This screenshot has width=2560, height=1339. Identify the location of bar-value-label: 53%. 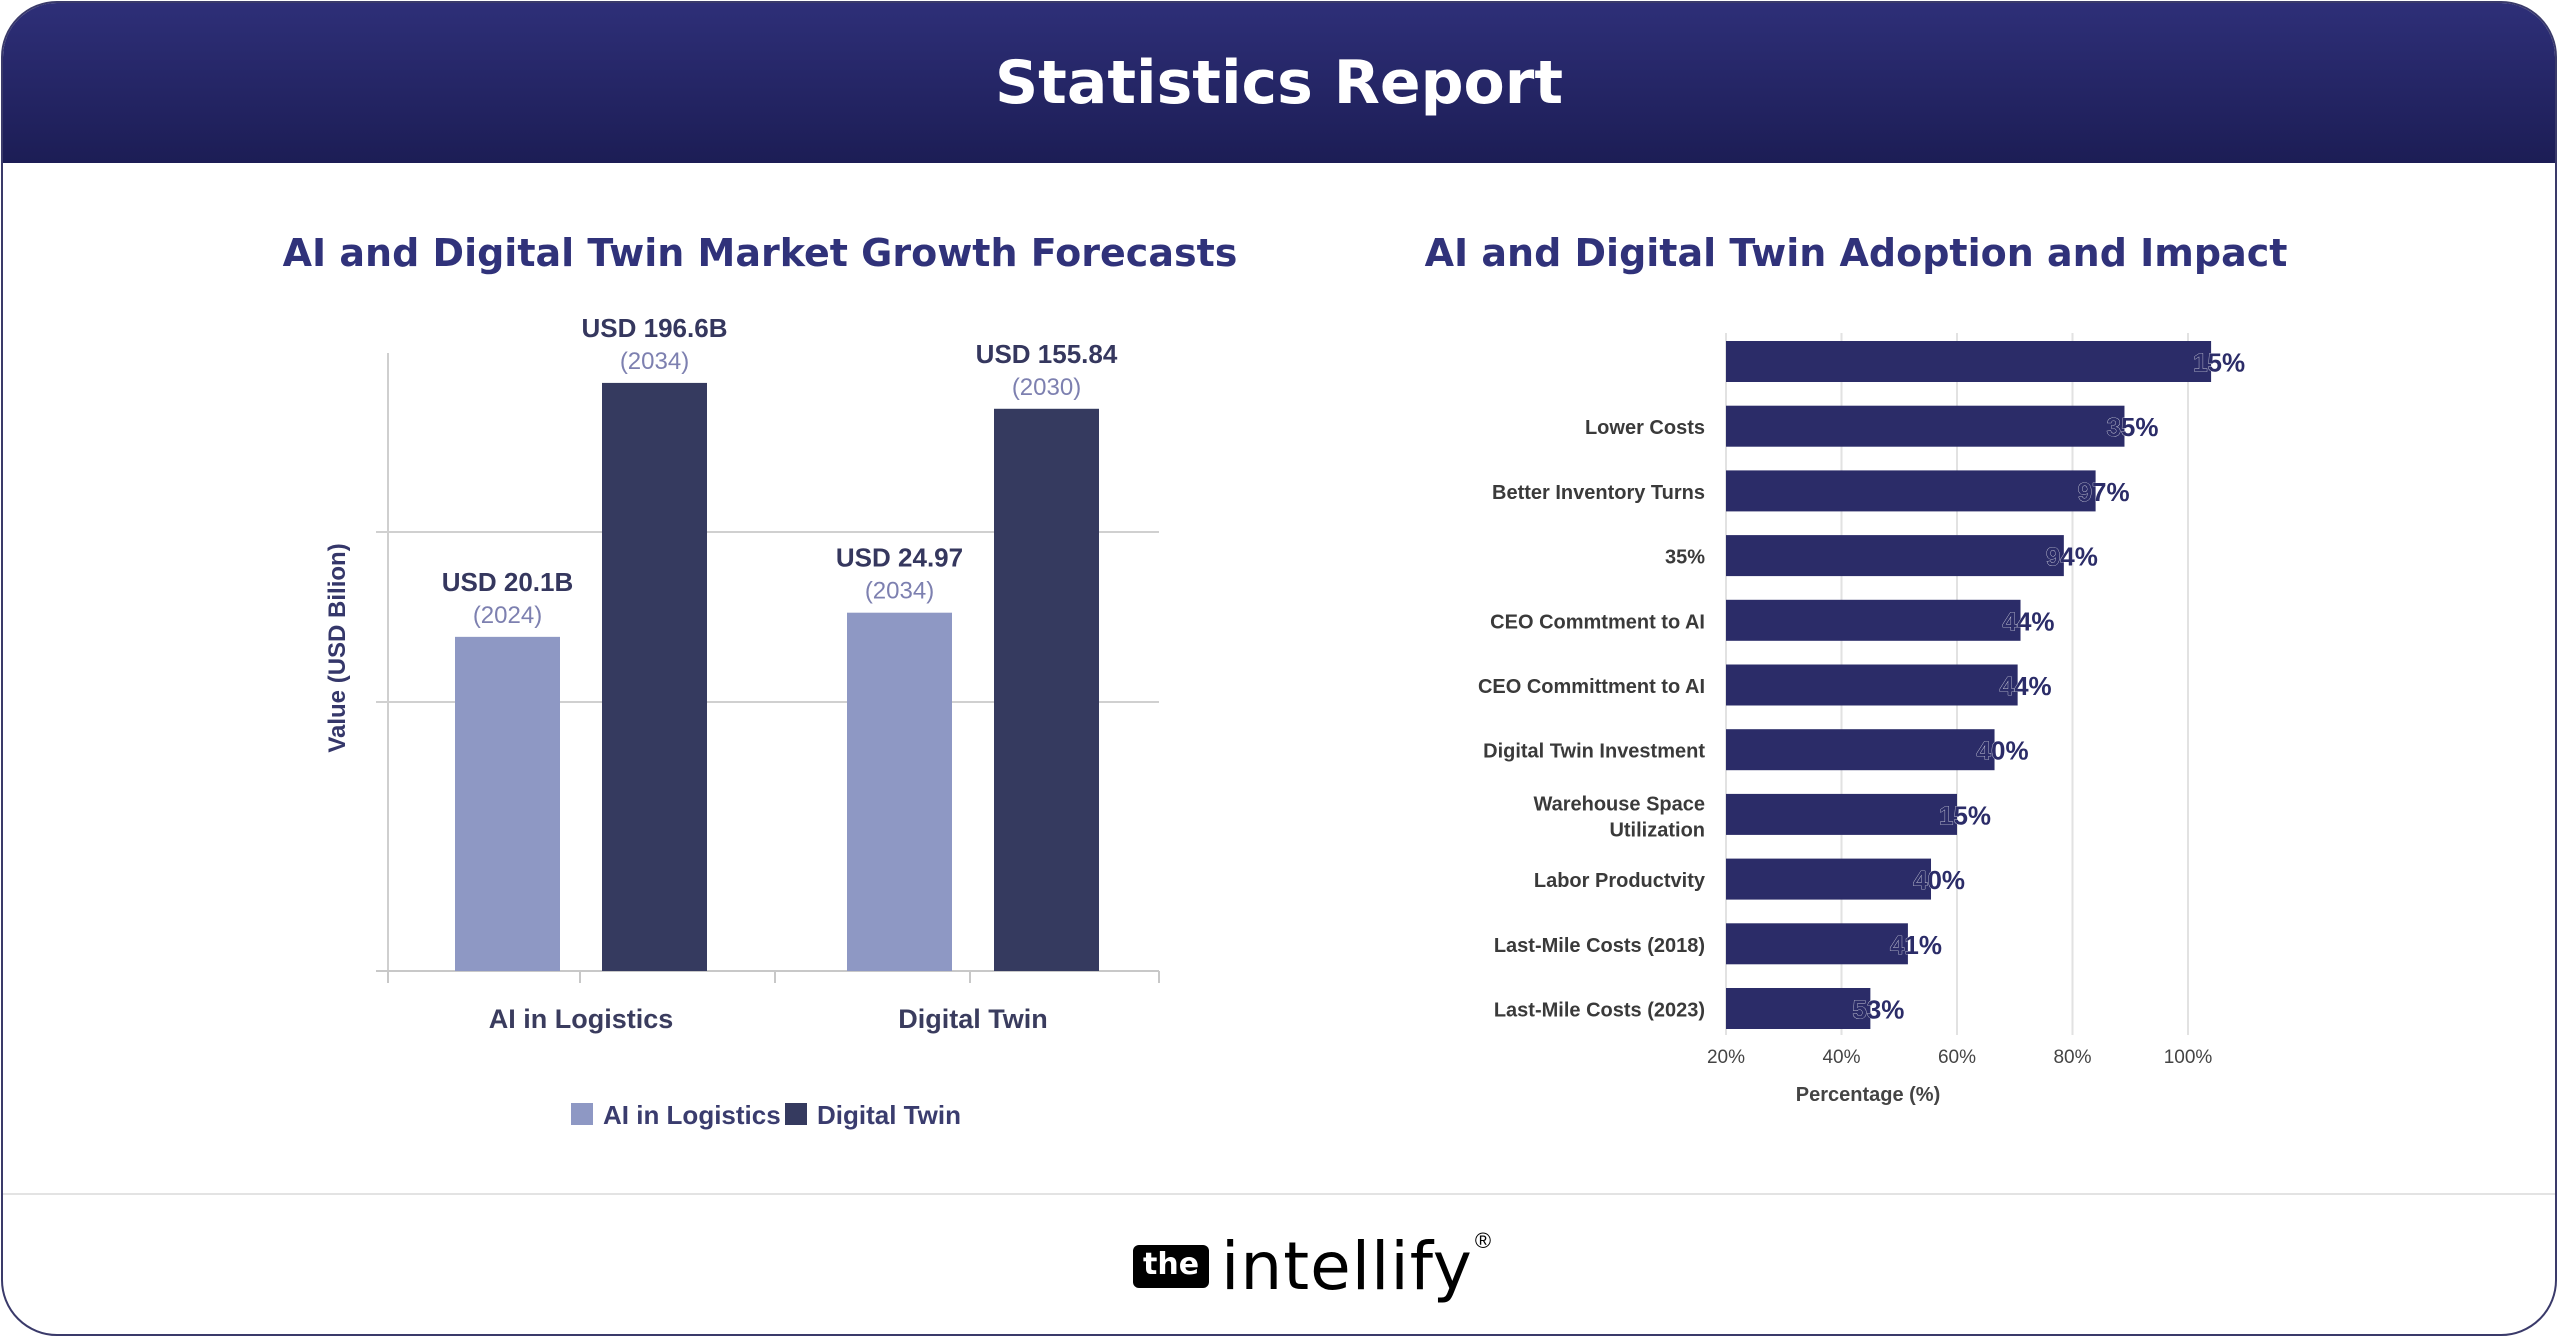
(1878, 1010).